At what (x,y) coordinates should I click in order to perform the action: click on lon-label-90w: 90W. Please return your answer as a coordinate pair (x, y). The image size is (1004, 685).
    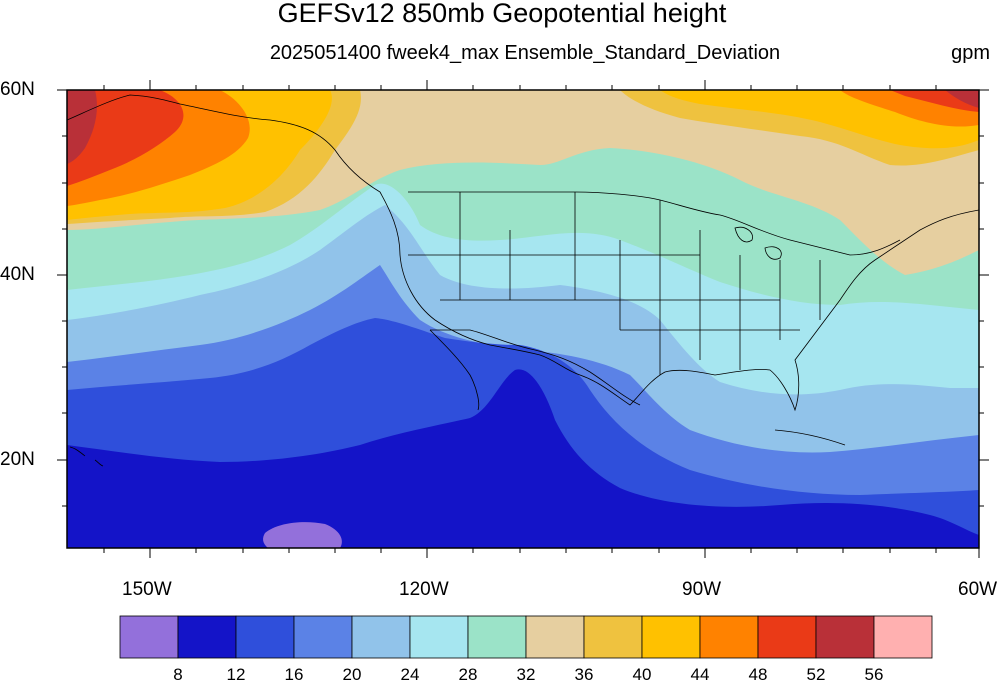
    Looking at the image, I should click on (702, 589).